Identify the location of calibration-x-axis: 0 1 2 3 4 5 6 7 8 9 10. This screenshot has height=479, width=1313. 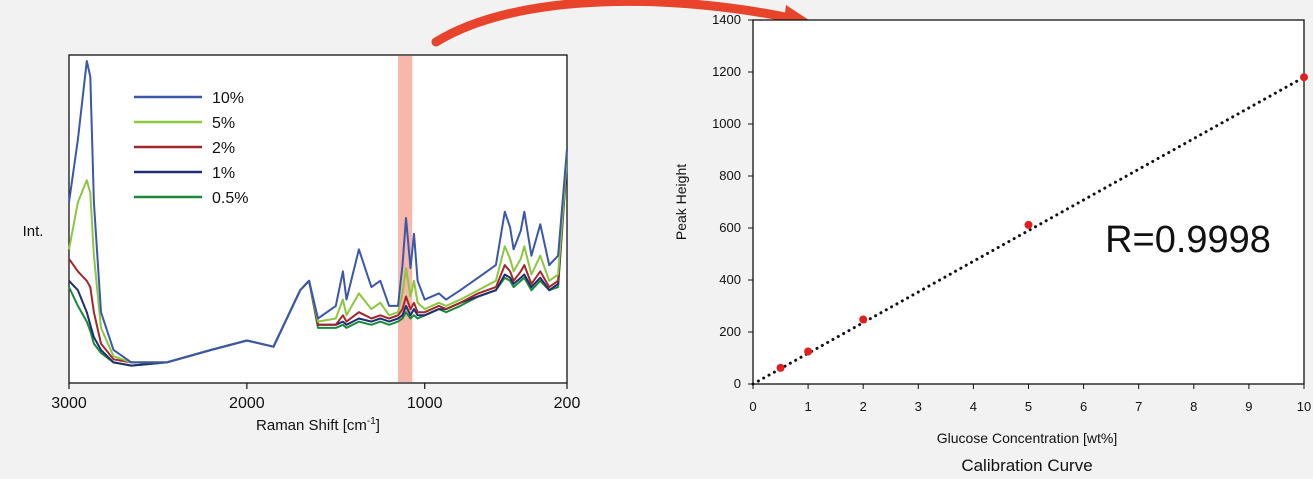
(1030, 399).